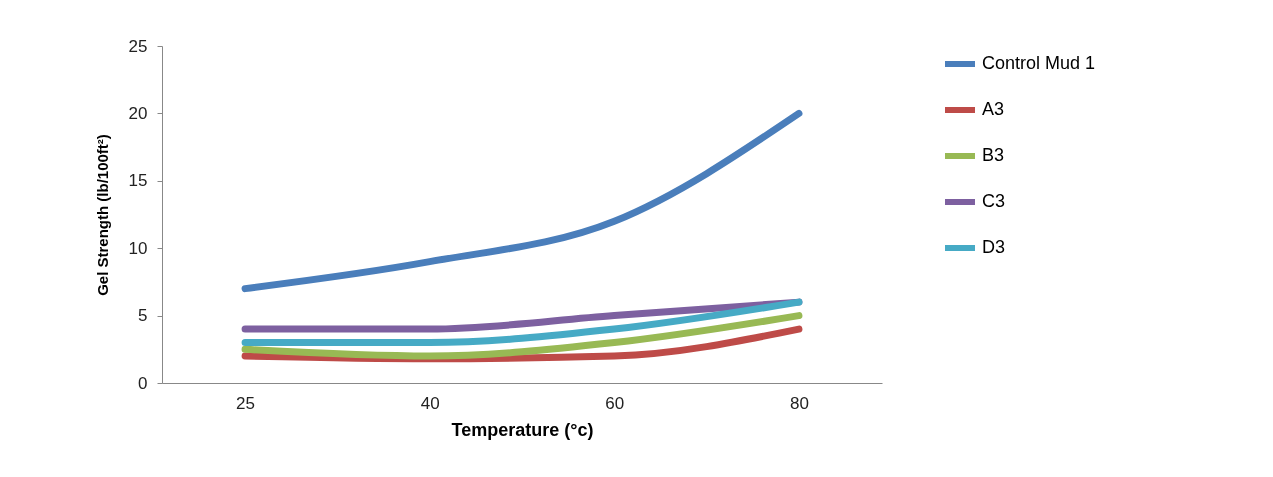 Image resolution: width=1273 pixels, height=477 pixels. I want to click on x-axis-title: Temperature (°c), so click(522, 429).